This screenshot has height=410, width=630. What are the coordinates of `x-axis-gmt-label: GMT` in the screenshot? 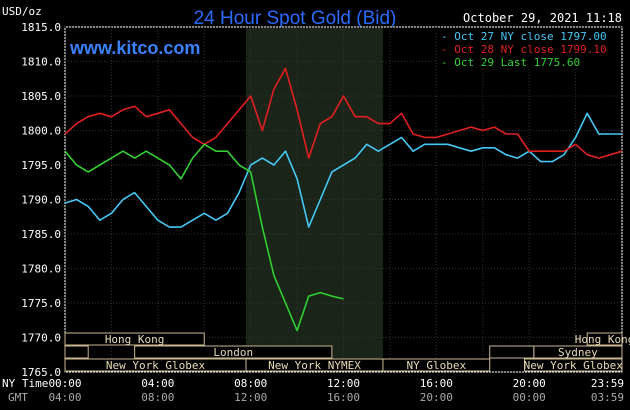 It's located at (18, 397).